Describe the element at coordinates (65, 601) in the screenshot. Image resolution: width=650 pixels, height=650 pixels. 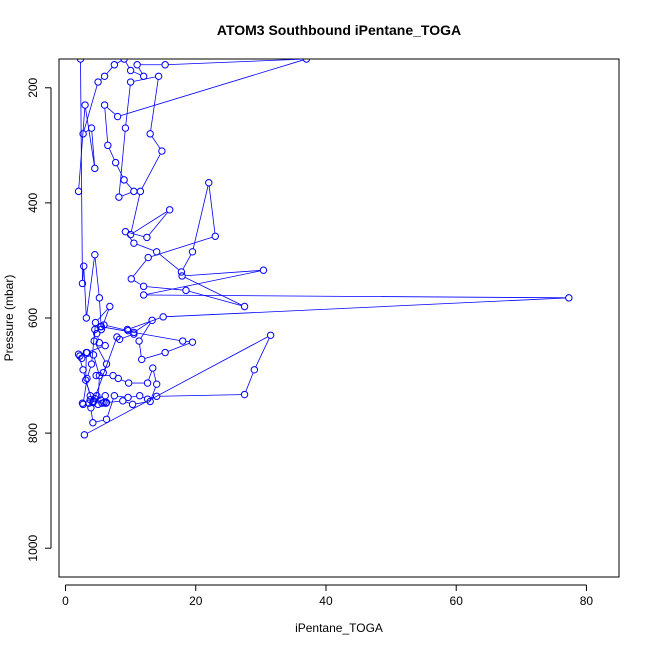
I see `x-tick-label: 0` at that location.